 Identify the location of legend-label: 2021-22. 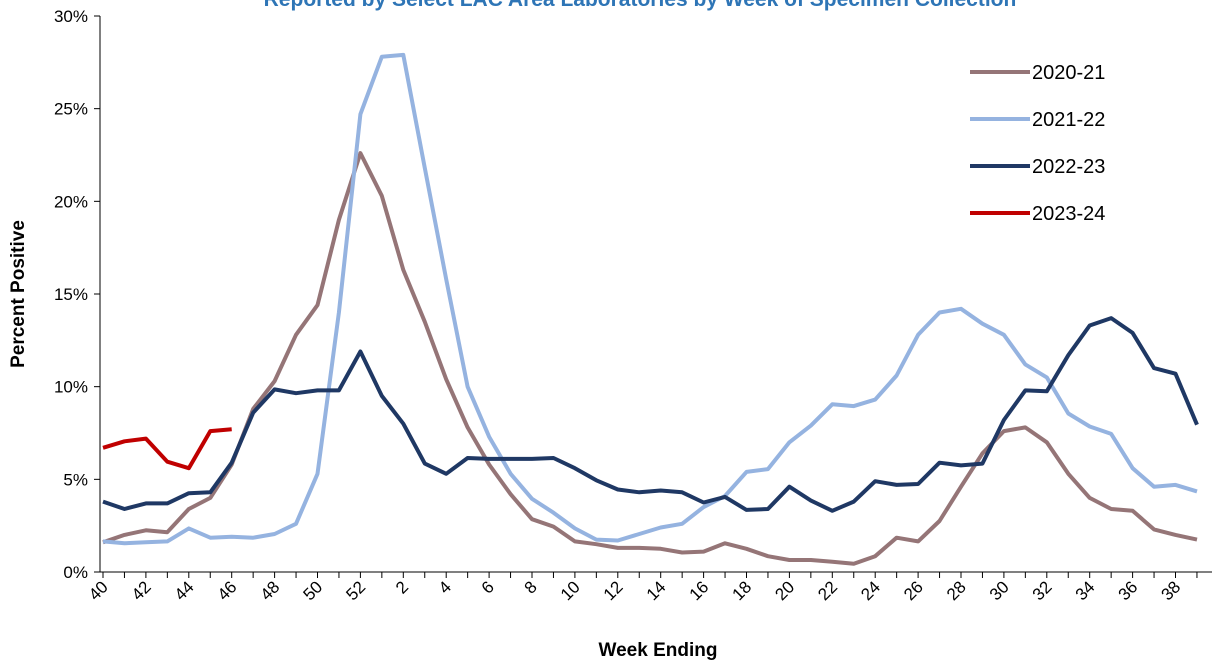
(1068, 120).